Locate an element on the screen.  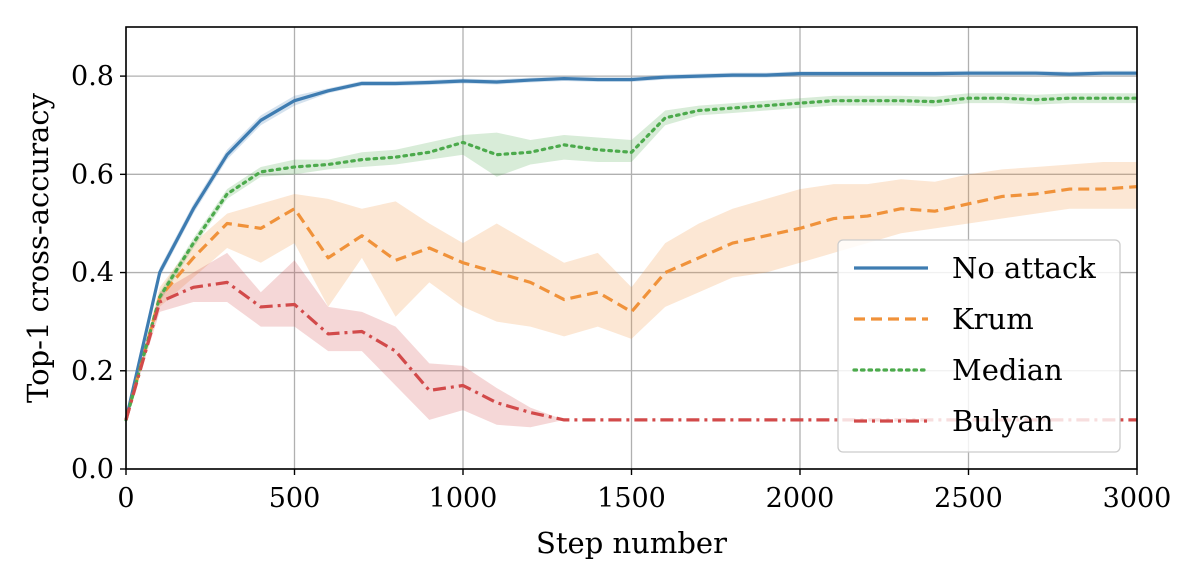
y-axis-ticks: 0.0 0.2 0.4 0.6 0.8 is located at coordinates (98, 273).